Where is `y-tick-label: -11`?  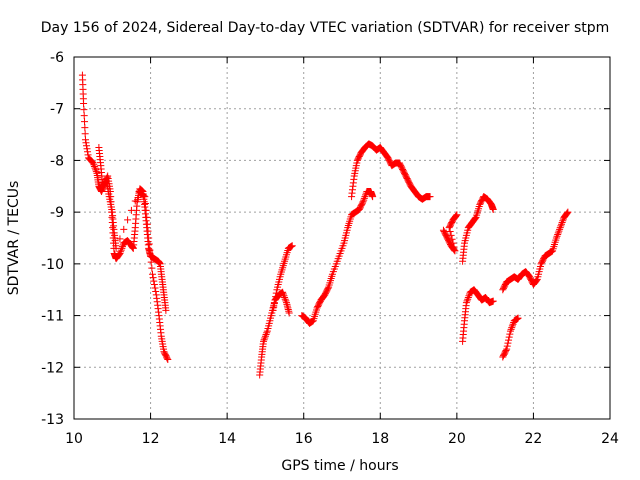 y-tick-label: -11 is located at coordinates (52, 317).